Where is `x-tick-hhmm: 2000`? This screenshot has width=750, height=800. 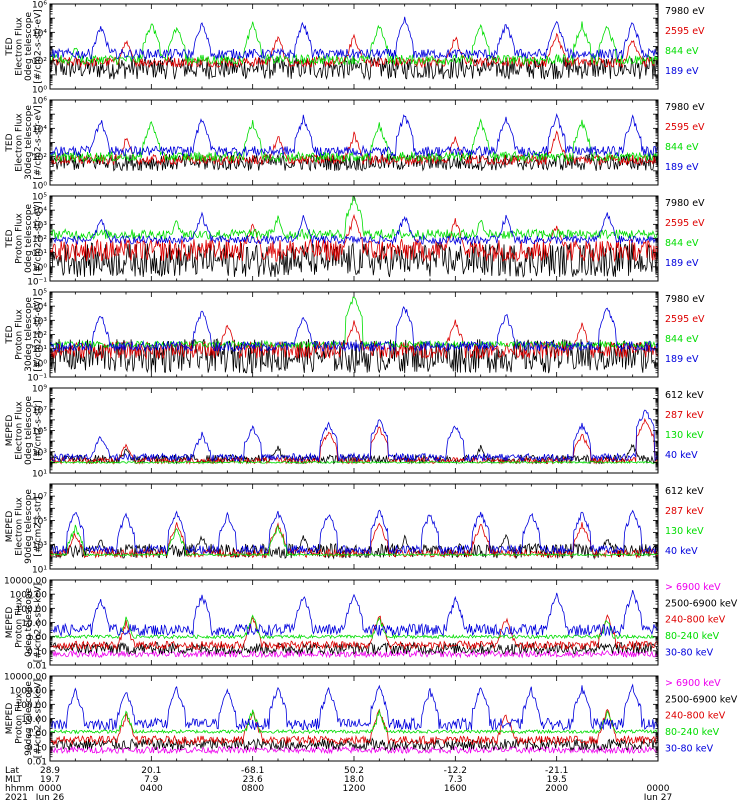
x-tick-hhmm: 2000 is located at coordinates (556, 789).